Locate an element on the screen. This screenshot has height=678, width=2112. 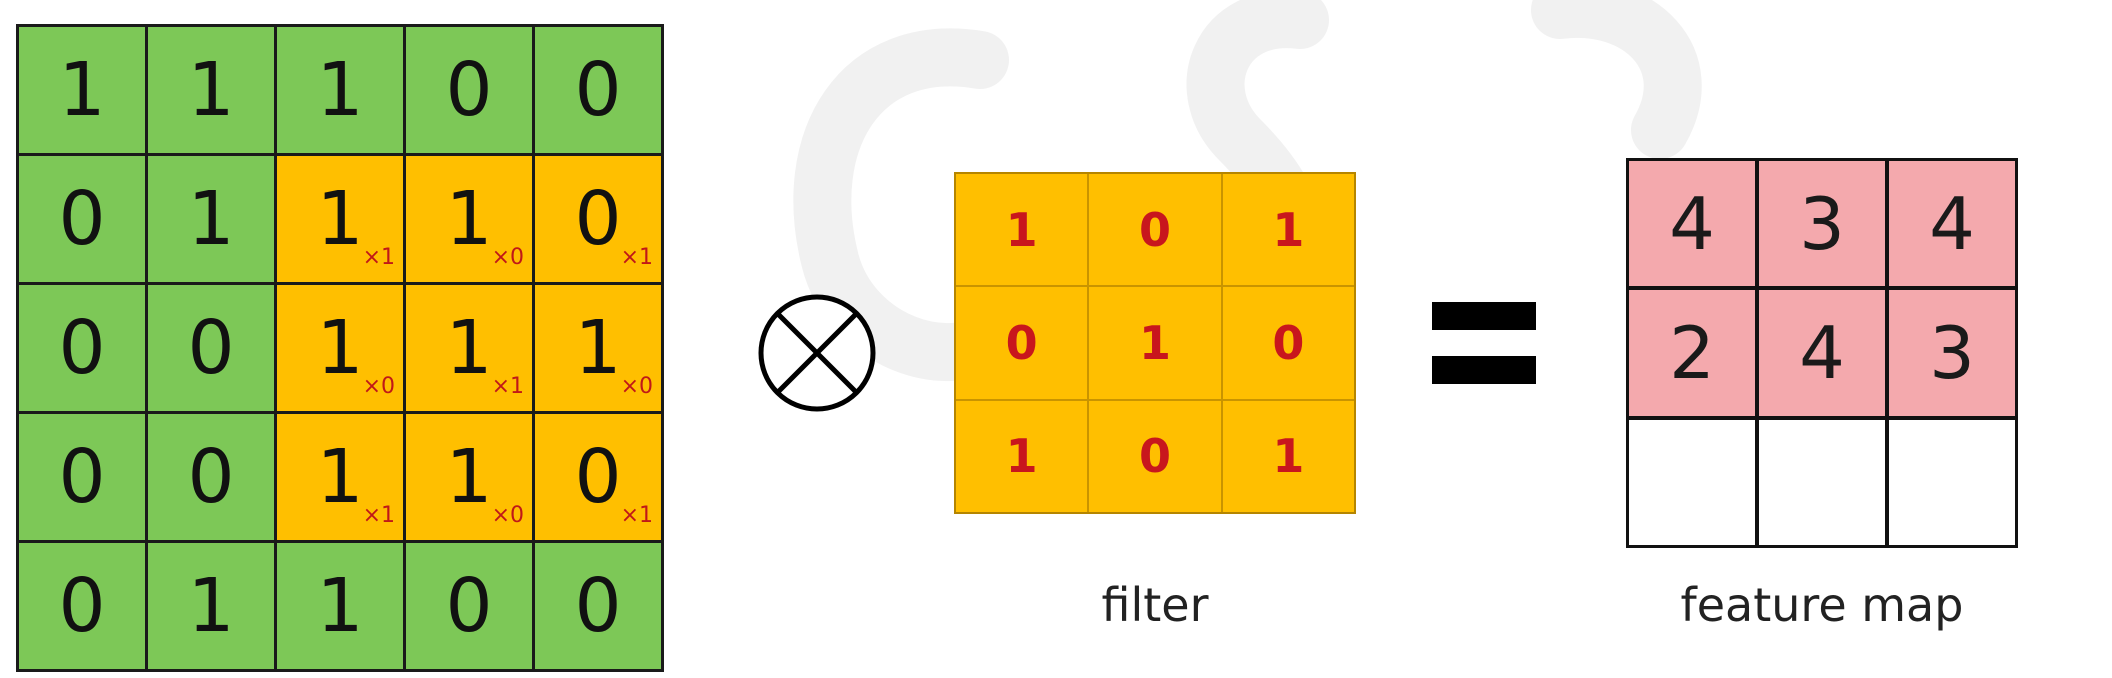
filter-matrix: 1 0 1 0 1 0 1 0 1 is located at coordinates (1155, 343).